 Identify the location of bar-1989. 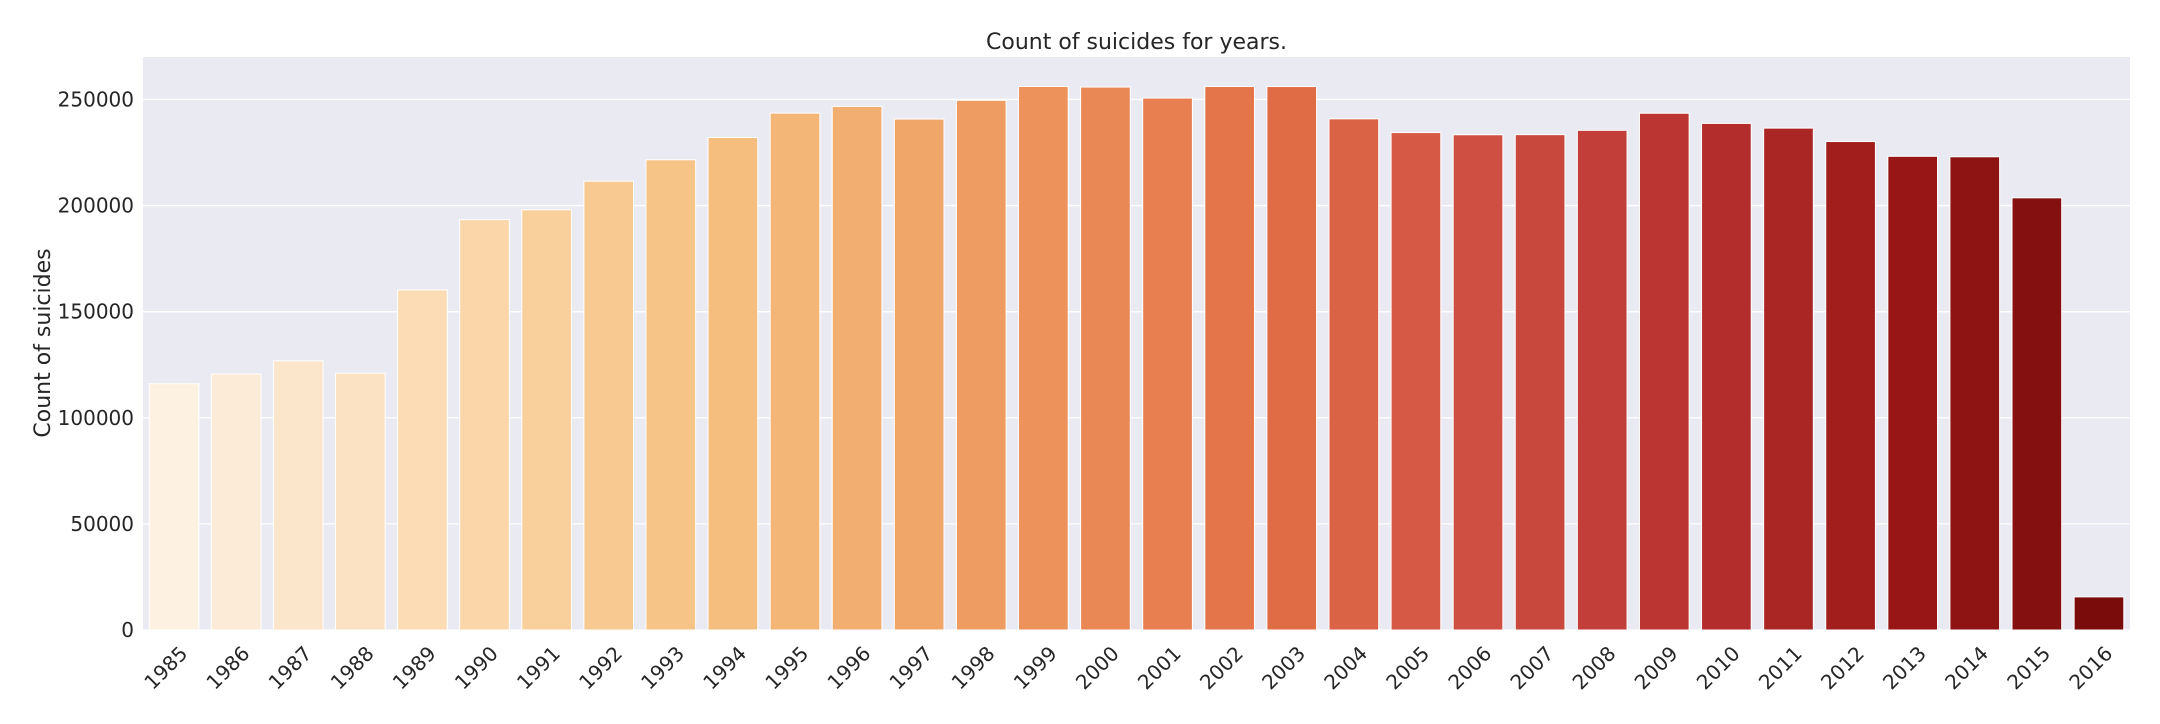
(422, 460).